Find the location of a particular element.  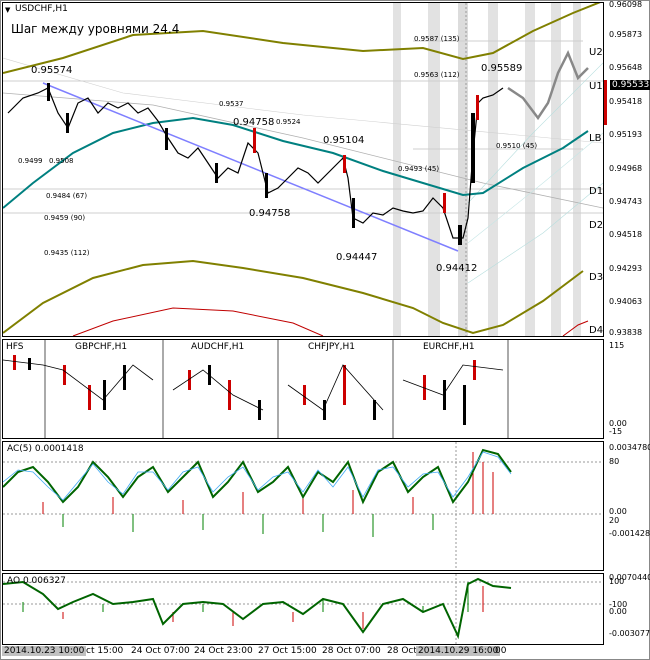

time-label: 24 Oct 07:00 is located at coordinates (160, 651).